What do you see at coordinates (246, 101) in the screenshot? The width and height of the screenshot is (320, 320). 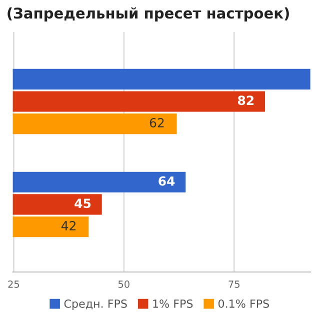 I see `data-label: 82` at bounding box center [246, 101].